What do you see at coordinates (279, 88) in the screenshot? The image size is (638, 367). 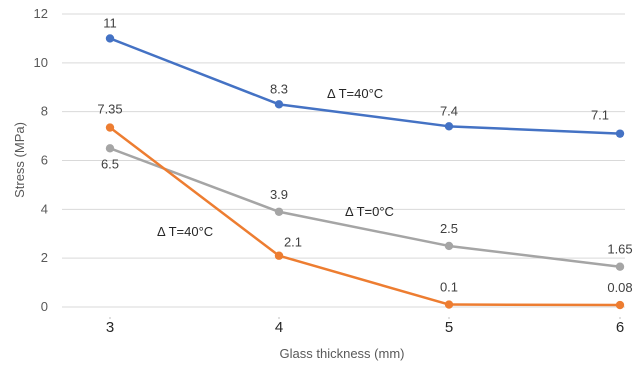 I see `data-label-blue-4: 8.3` at bounding box center [279, 88].